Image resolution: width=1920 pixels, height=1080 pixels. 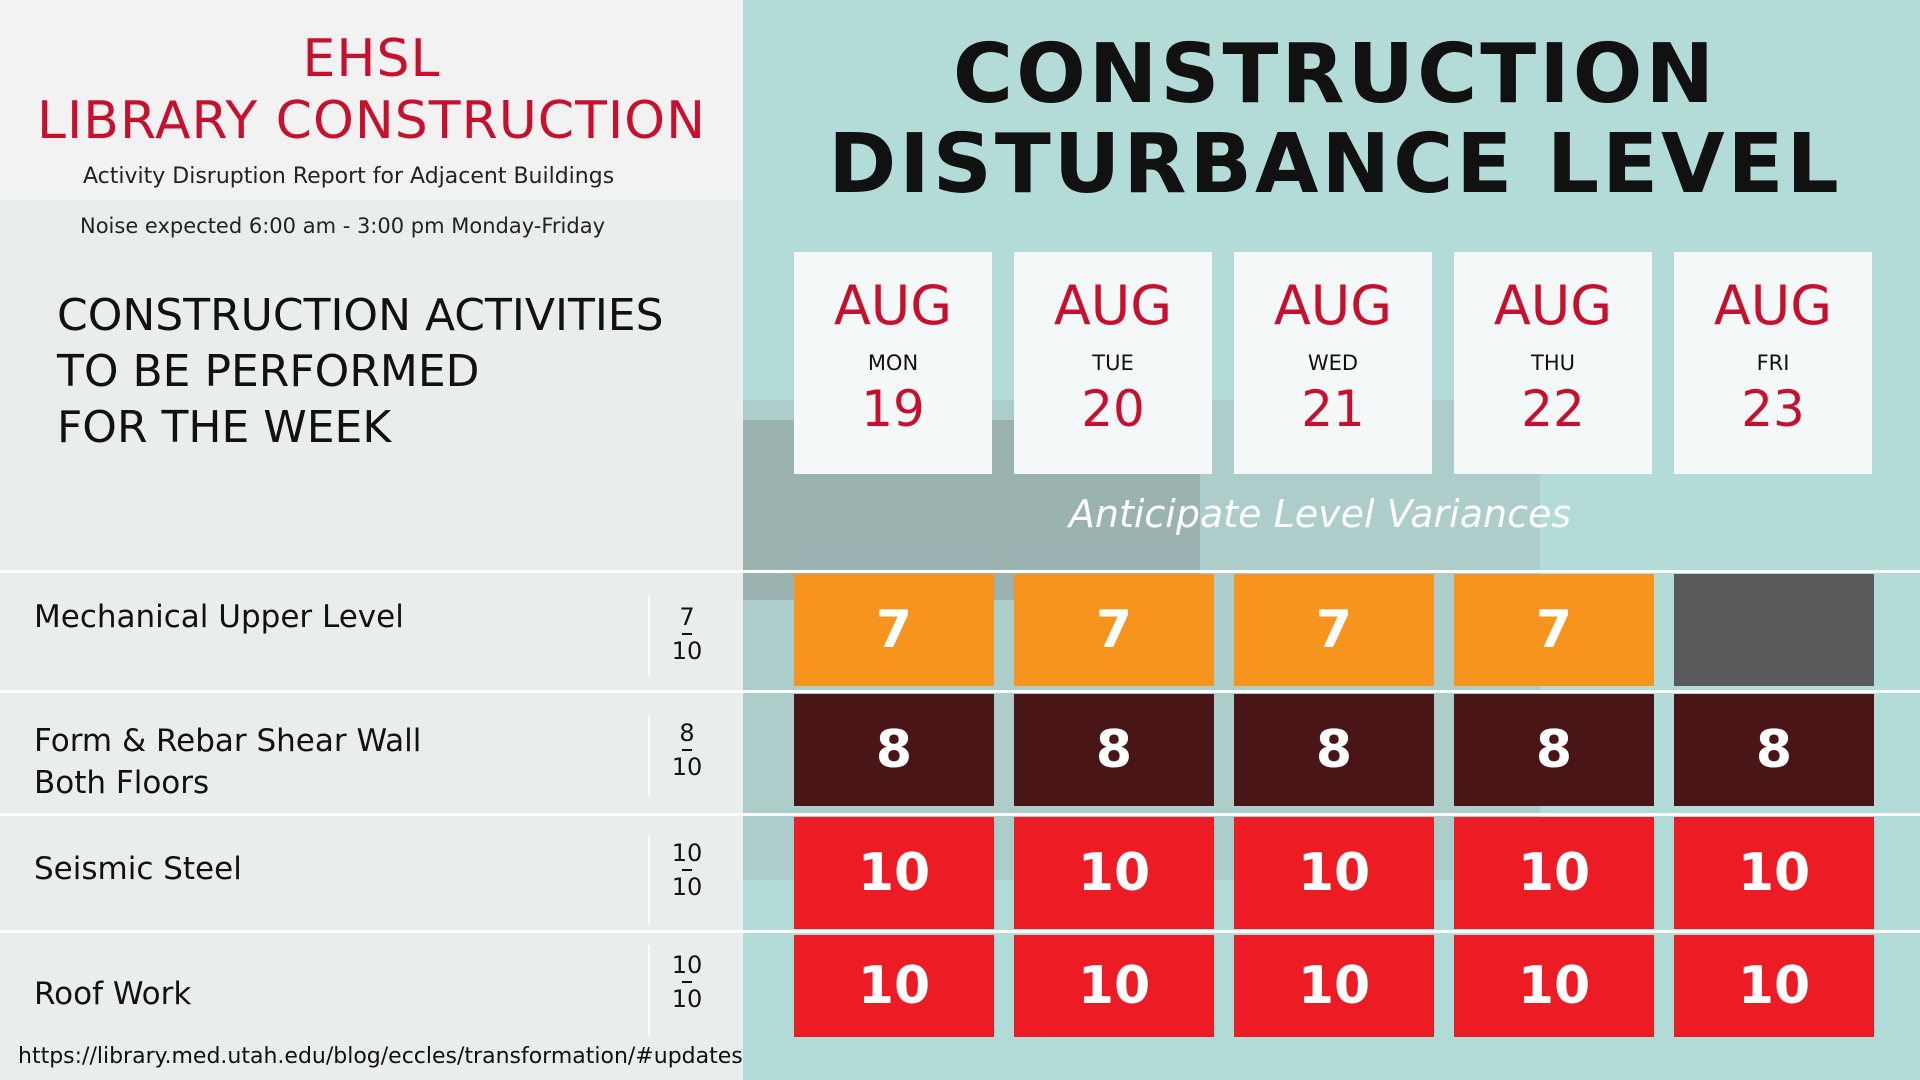 I want to click on activities-heading-line3: FOR THE WEEK, so click(x=224, y=427).